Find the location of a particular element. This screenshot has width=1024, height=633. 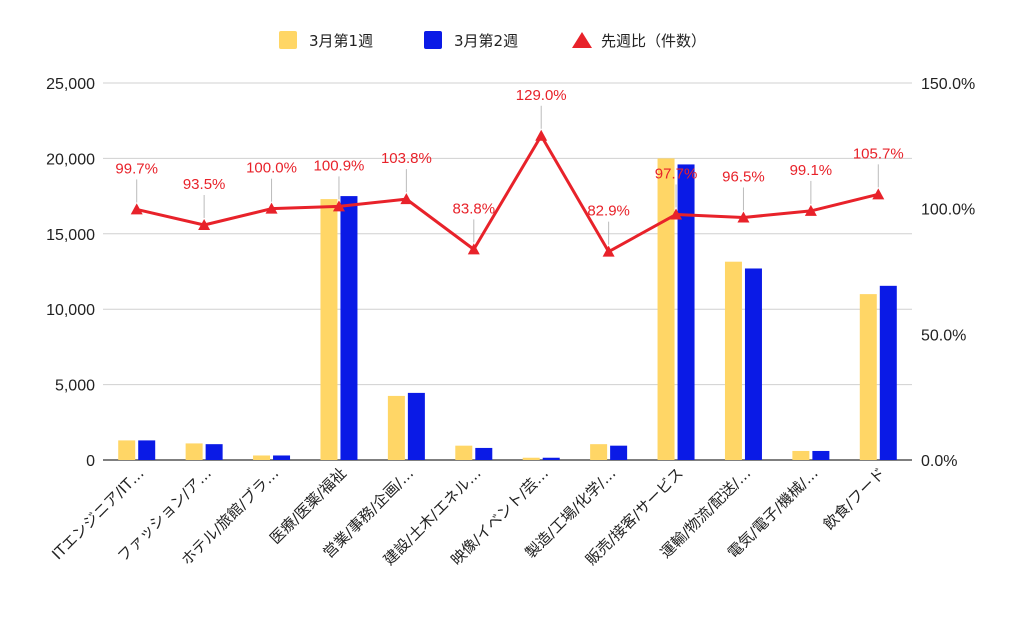

ratio-data-label: 100.9% is located at coordinates (339, 165).